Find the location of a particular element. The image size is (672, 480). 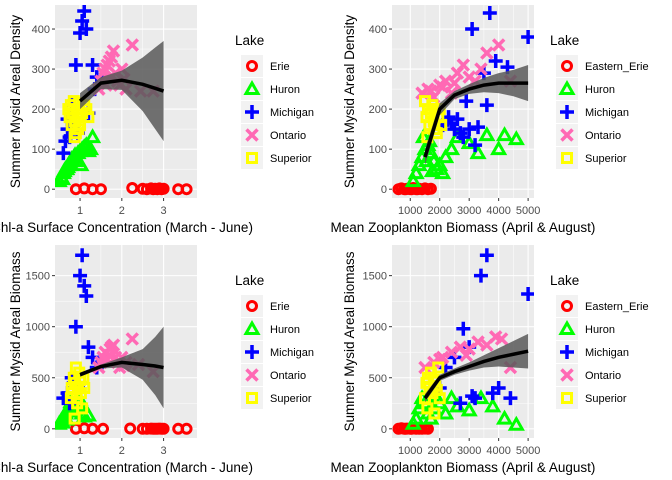

y-tick-label: 200 is located at coordinates (41, 110).